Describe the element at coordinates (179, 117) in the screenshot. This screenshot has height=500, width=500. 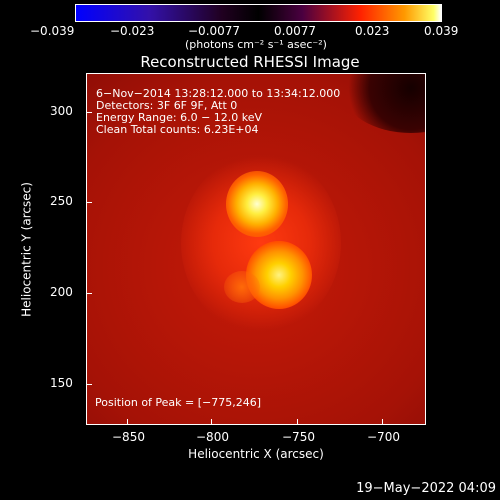
I see `info-energy-range: Energy Range: 6.0 − 12.0 keV` at that location.